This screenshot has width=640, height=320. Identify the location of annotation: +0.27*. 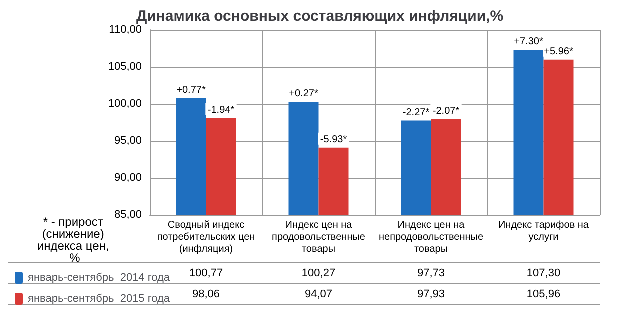
(303, 94).